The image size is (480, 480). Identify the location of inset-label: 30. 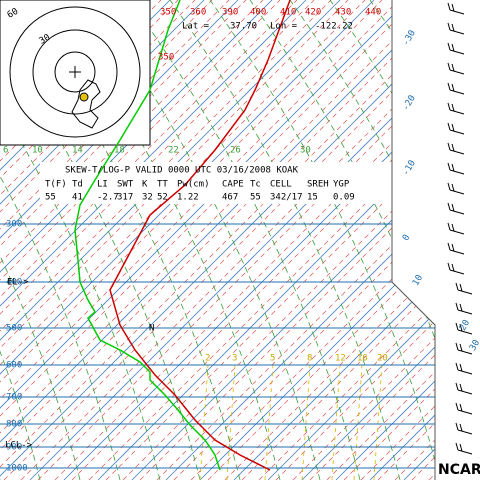
(45, 40).